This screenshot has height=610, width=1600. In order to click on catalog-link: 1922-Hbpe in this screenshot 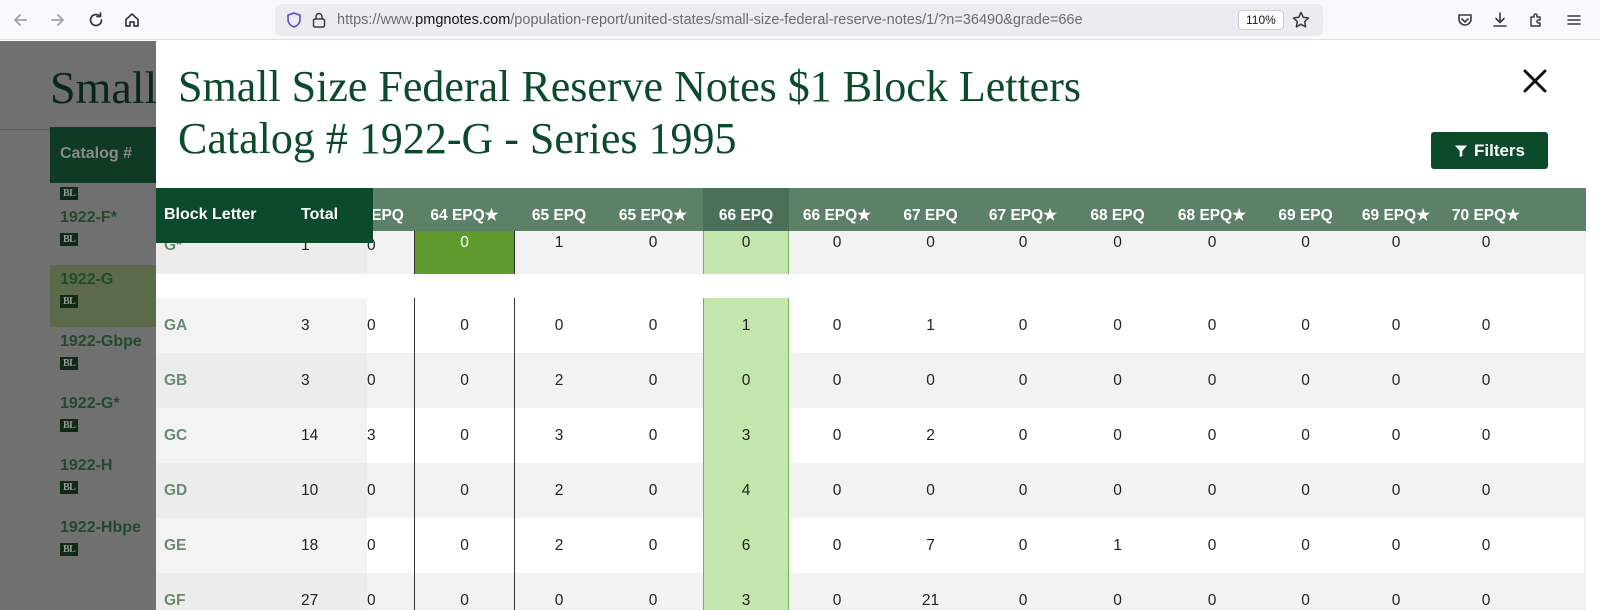, I will do `click(100, 527)`.